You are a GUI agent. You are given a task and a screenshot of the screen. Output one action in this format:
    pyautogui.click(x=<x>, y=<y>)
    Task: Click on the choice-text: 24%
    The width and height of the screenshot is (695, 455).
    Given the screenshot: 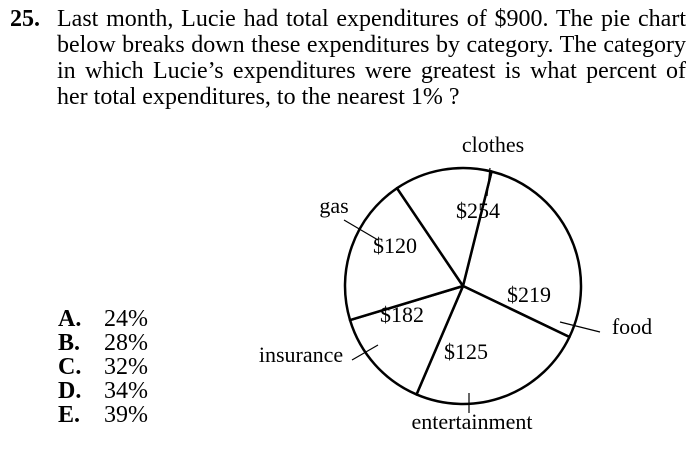 What is the action you would take?
    pyautogui.click(x=126, y=319)
    